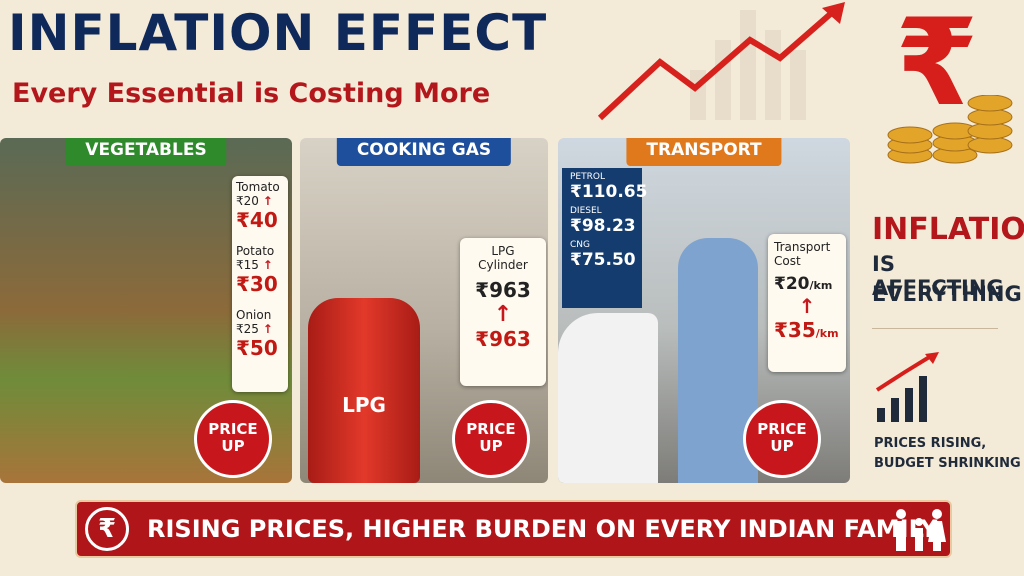 The height and width of the screenshot is (576, 1024). I want to click on rupee-symbol: ₹, so click(937, 66).